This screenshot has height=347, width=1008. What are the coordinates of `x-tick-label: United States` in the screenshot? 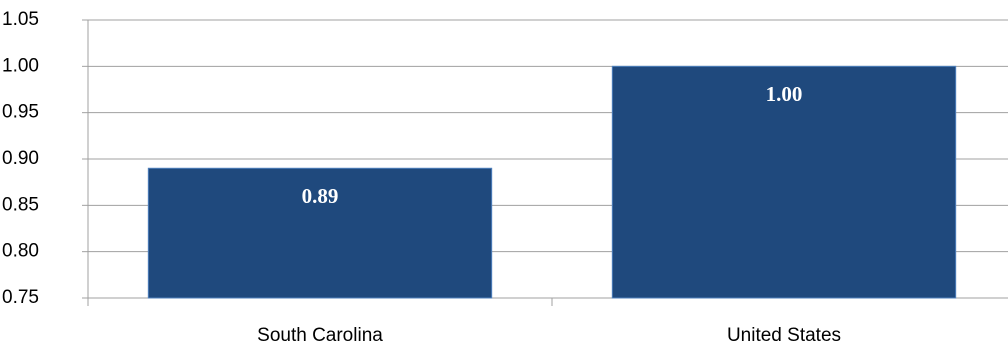 It's located at (784, 335).